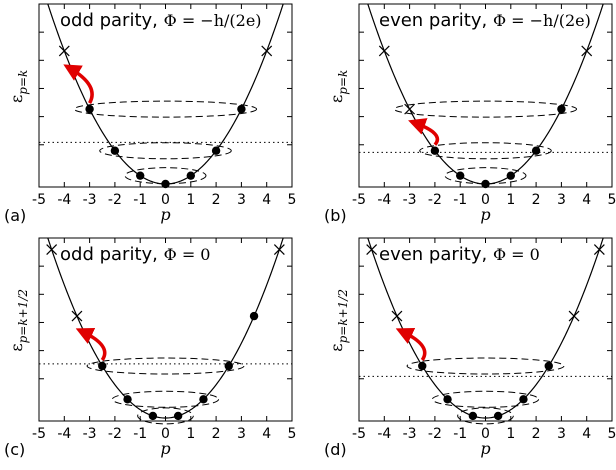 The image size is (616, 470). What do you see at coordinates (335, 215) in the screenshot?
I see `panel-label: (b)` at bounding box center [335, 215].